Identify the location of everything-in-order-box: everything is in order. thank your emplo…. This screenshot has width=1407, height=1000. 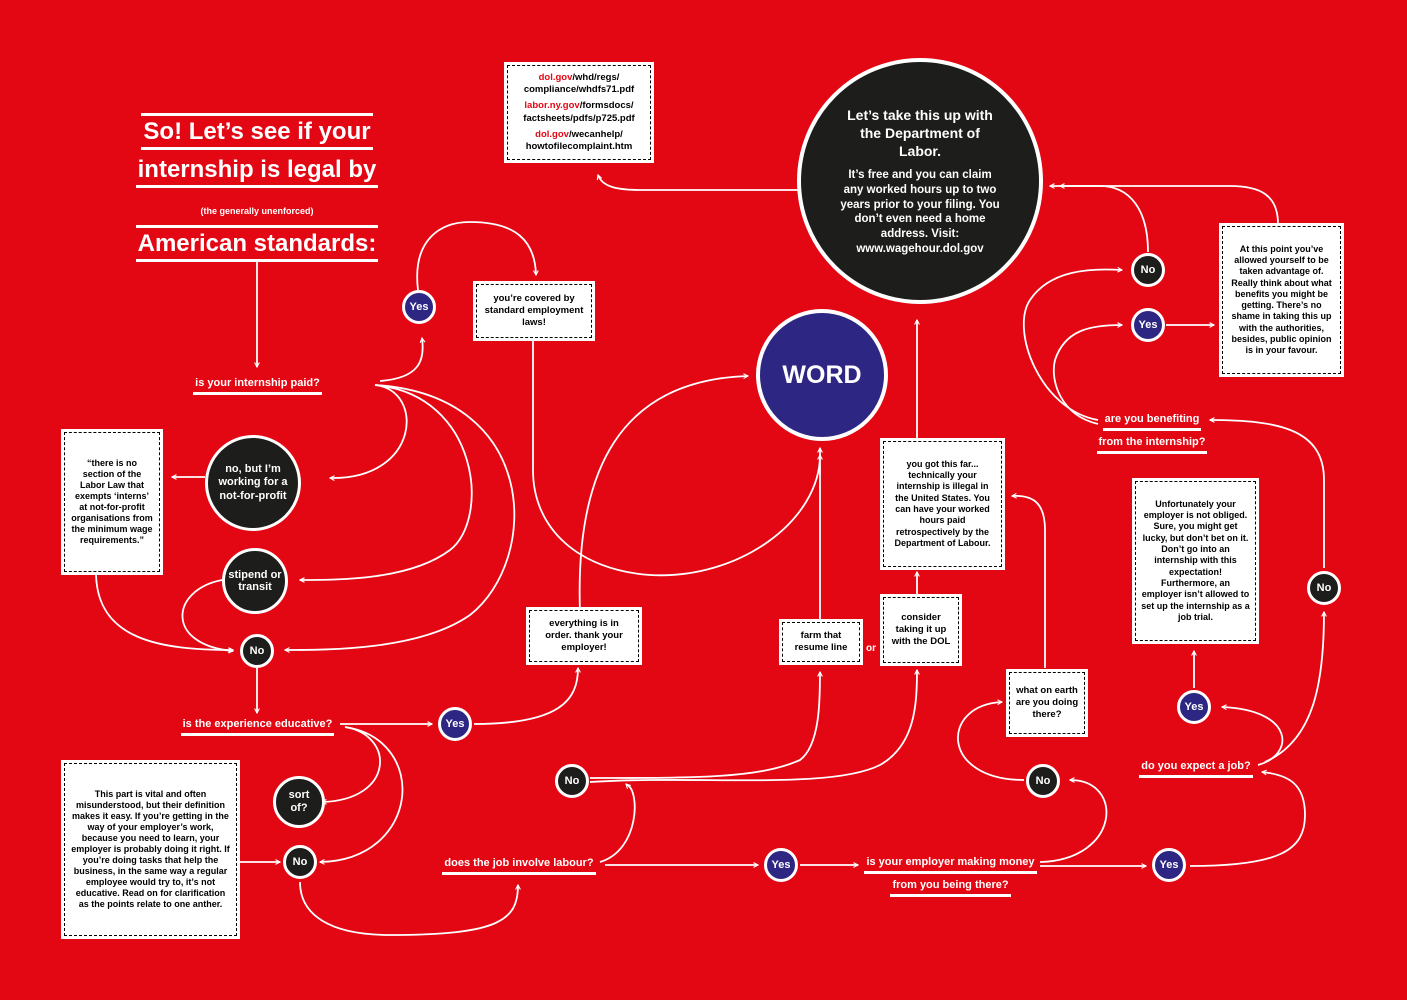
(584, 636).